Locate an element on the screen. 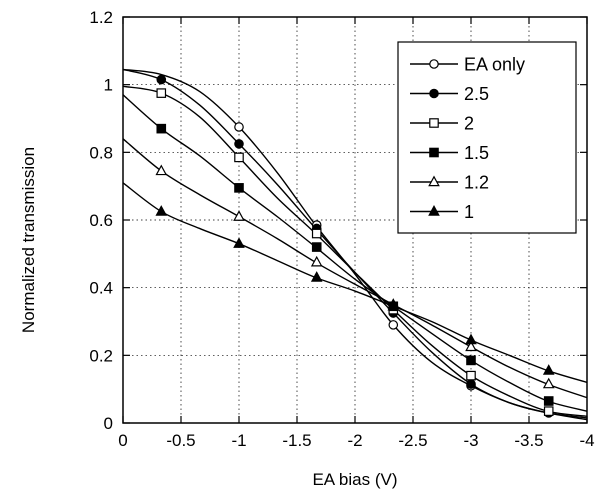 The height and width of the screenshot is (498, 597). y-tick-label: 1 is located at coordinates (108, 85).